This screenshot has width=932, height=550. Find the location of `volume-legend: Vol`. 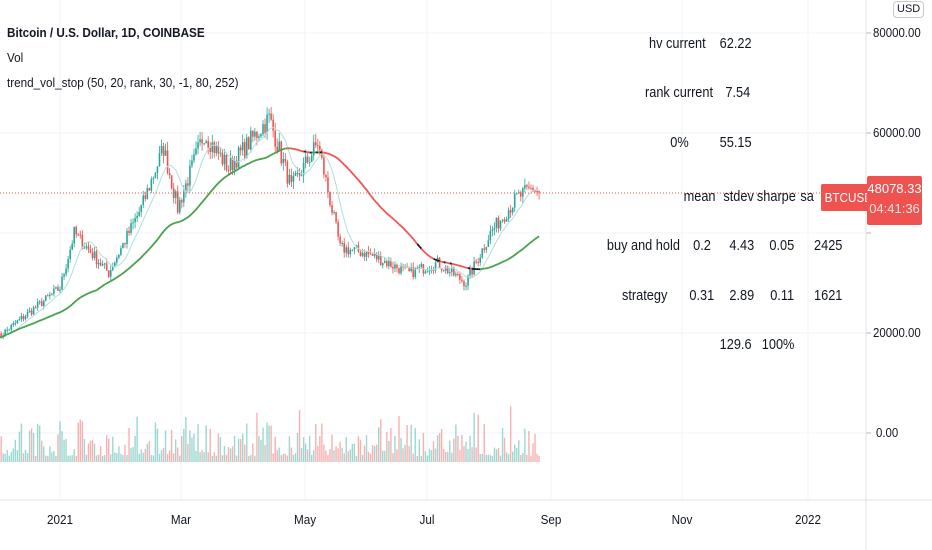

volume-legend: Vol is located at coordinates (15, 57).